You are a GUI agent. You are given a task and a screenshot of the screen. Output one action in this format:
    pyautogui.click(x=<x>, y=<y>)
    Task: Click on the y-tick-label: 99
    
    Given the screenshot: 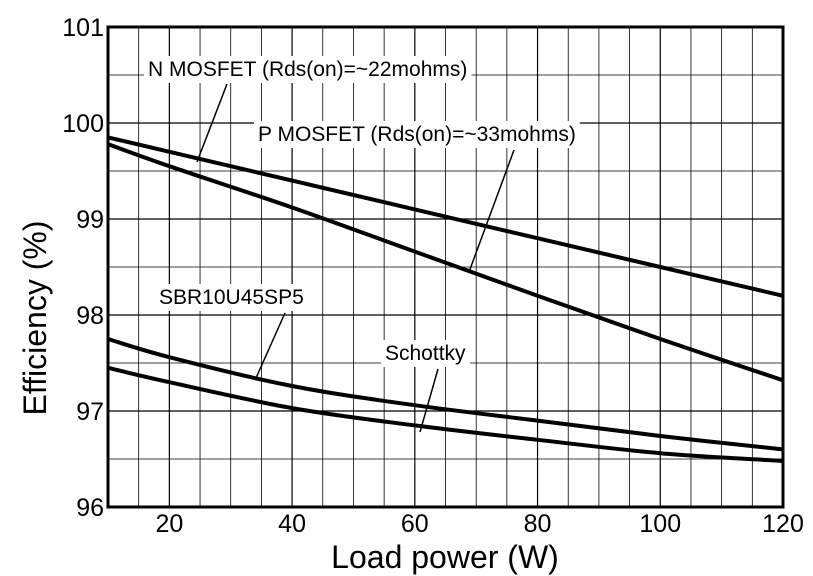 What is the action you would take?
    pyautogui.click(x=90, y=220)
    